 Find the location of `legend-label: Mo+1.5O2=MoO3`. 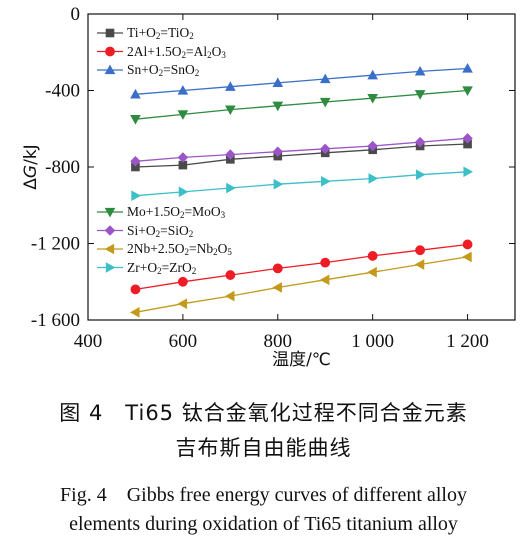

legend-label: Mo+1.5O2=MoO3 is located at coordinates (176, 212).